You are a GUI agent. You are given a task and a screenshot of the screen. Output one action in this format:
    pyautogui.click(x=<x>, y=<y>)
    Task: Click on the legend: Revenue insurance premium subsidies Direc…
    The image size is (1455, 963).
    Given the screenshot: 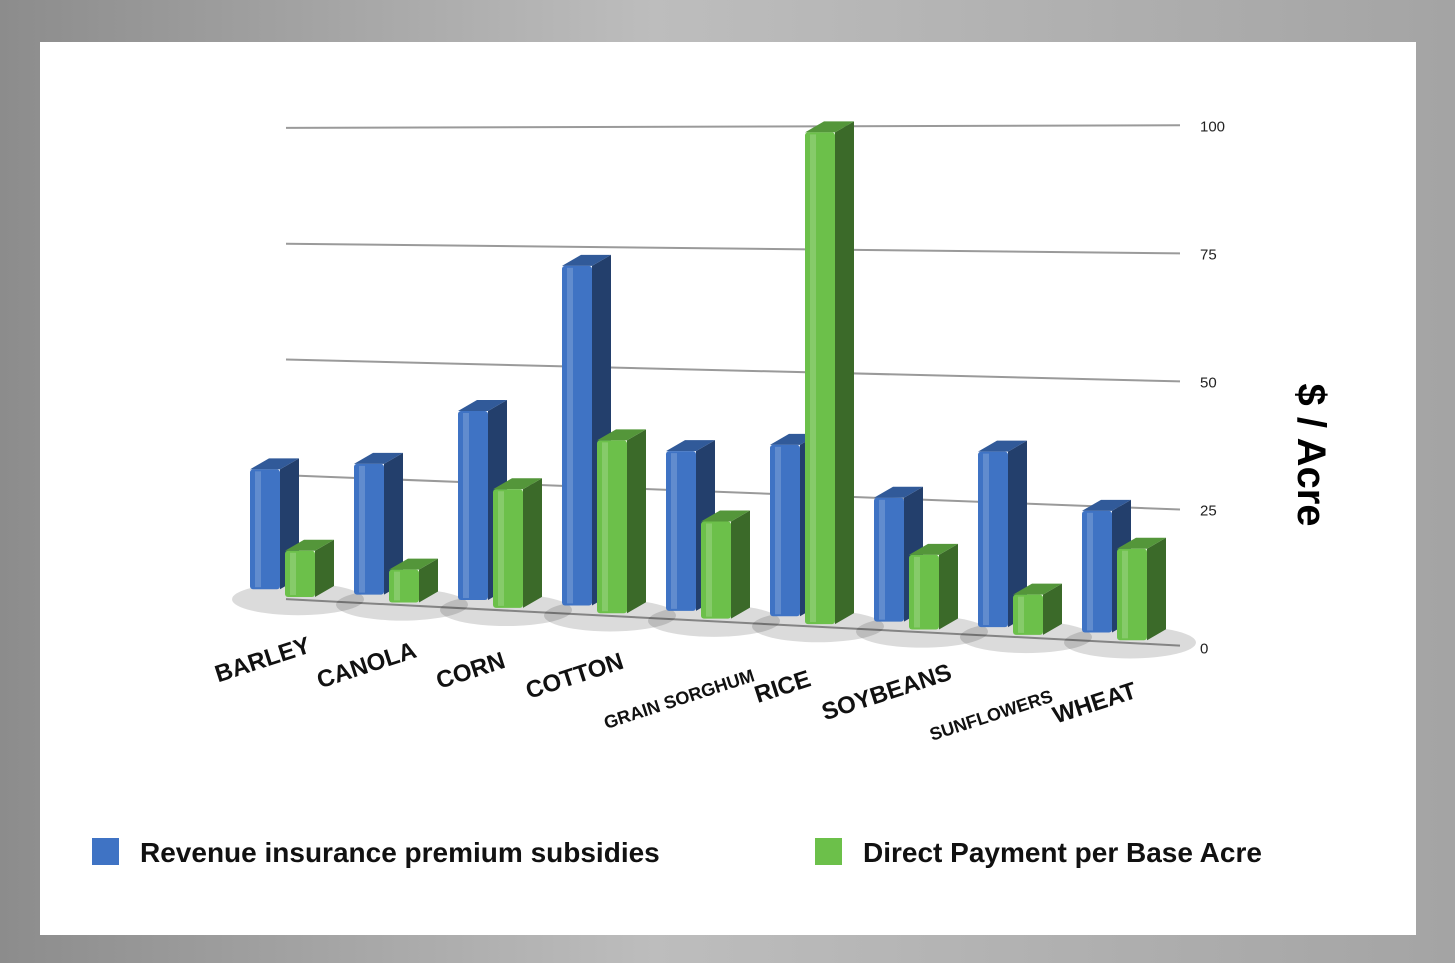 What is the action you would take?
    pyautogui.click(x=677, y=852)
    